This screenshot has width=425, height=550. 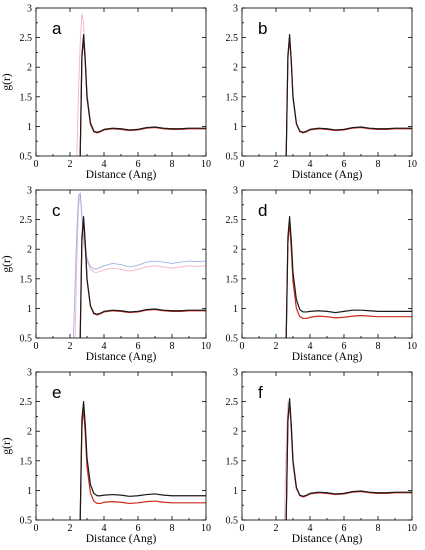 I want to click on panel-c-xtick-label: 4, so click(x=104, y=346).